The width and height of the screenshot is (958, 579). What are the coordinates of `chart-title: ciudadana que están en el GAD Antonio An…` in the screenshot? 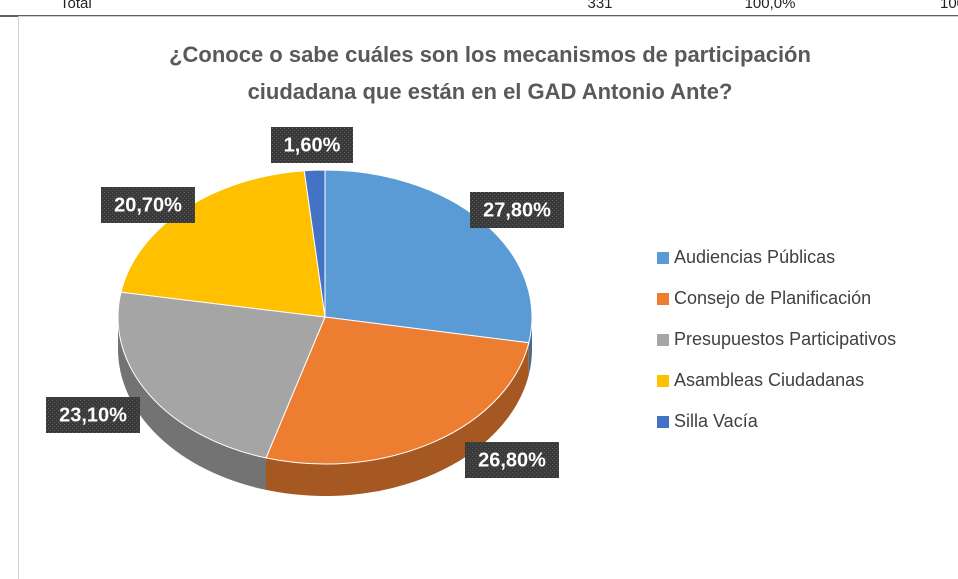 It's located at (490, 91).